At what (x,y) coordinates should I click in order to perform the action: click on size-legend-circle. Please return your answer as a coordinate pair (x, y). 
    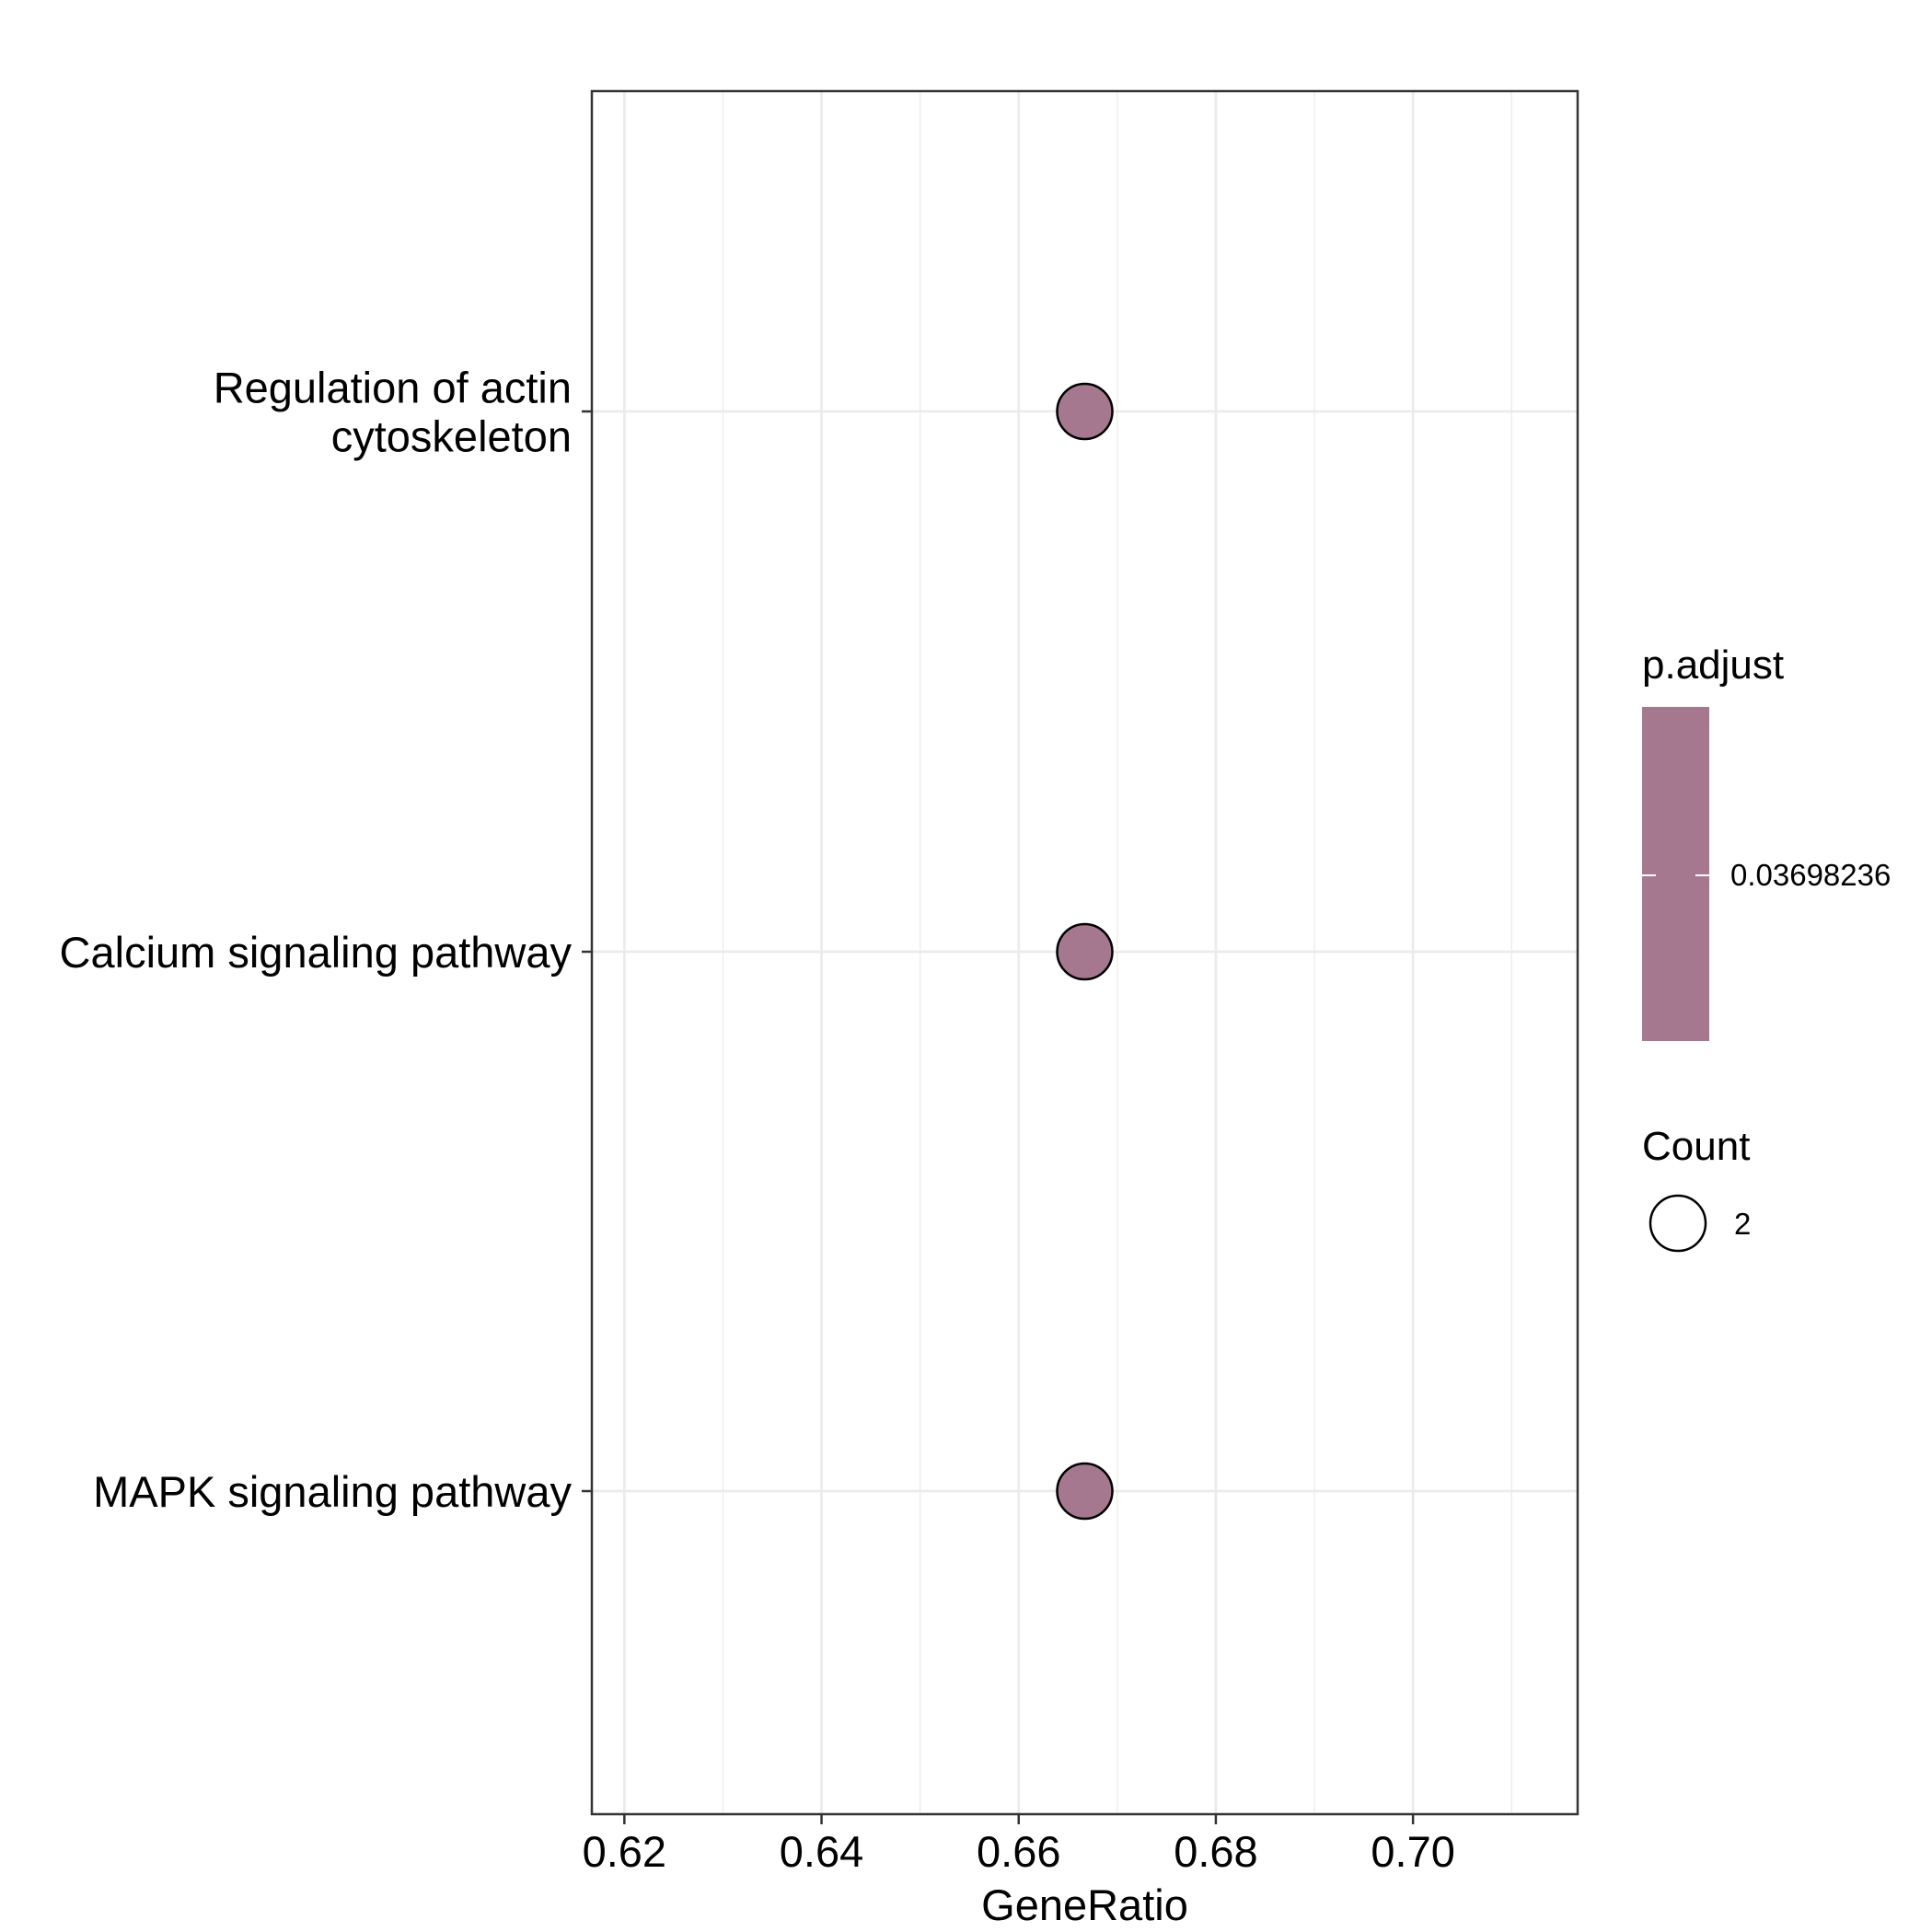
    Looking at the image, I should click on (1678, 1223).